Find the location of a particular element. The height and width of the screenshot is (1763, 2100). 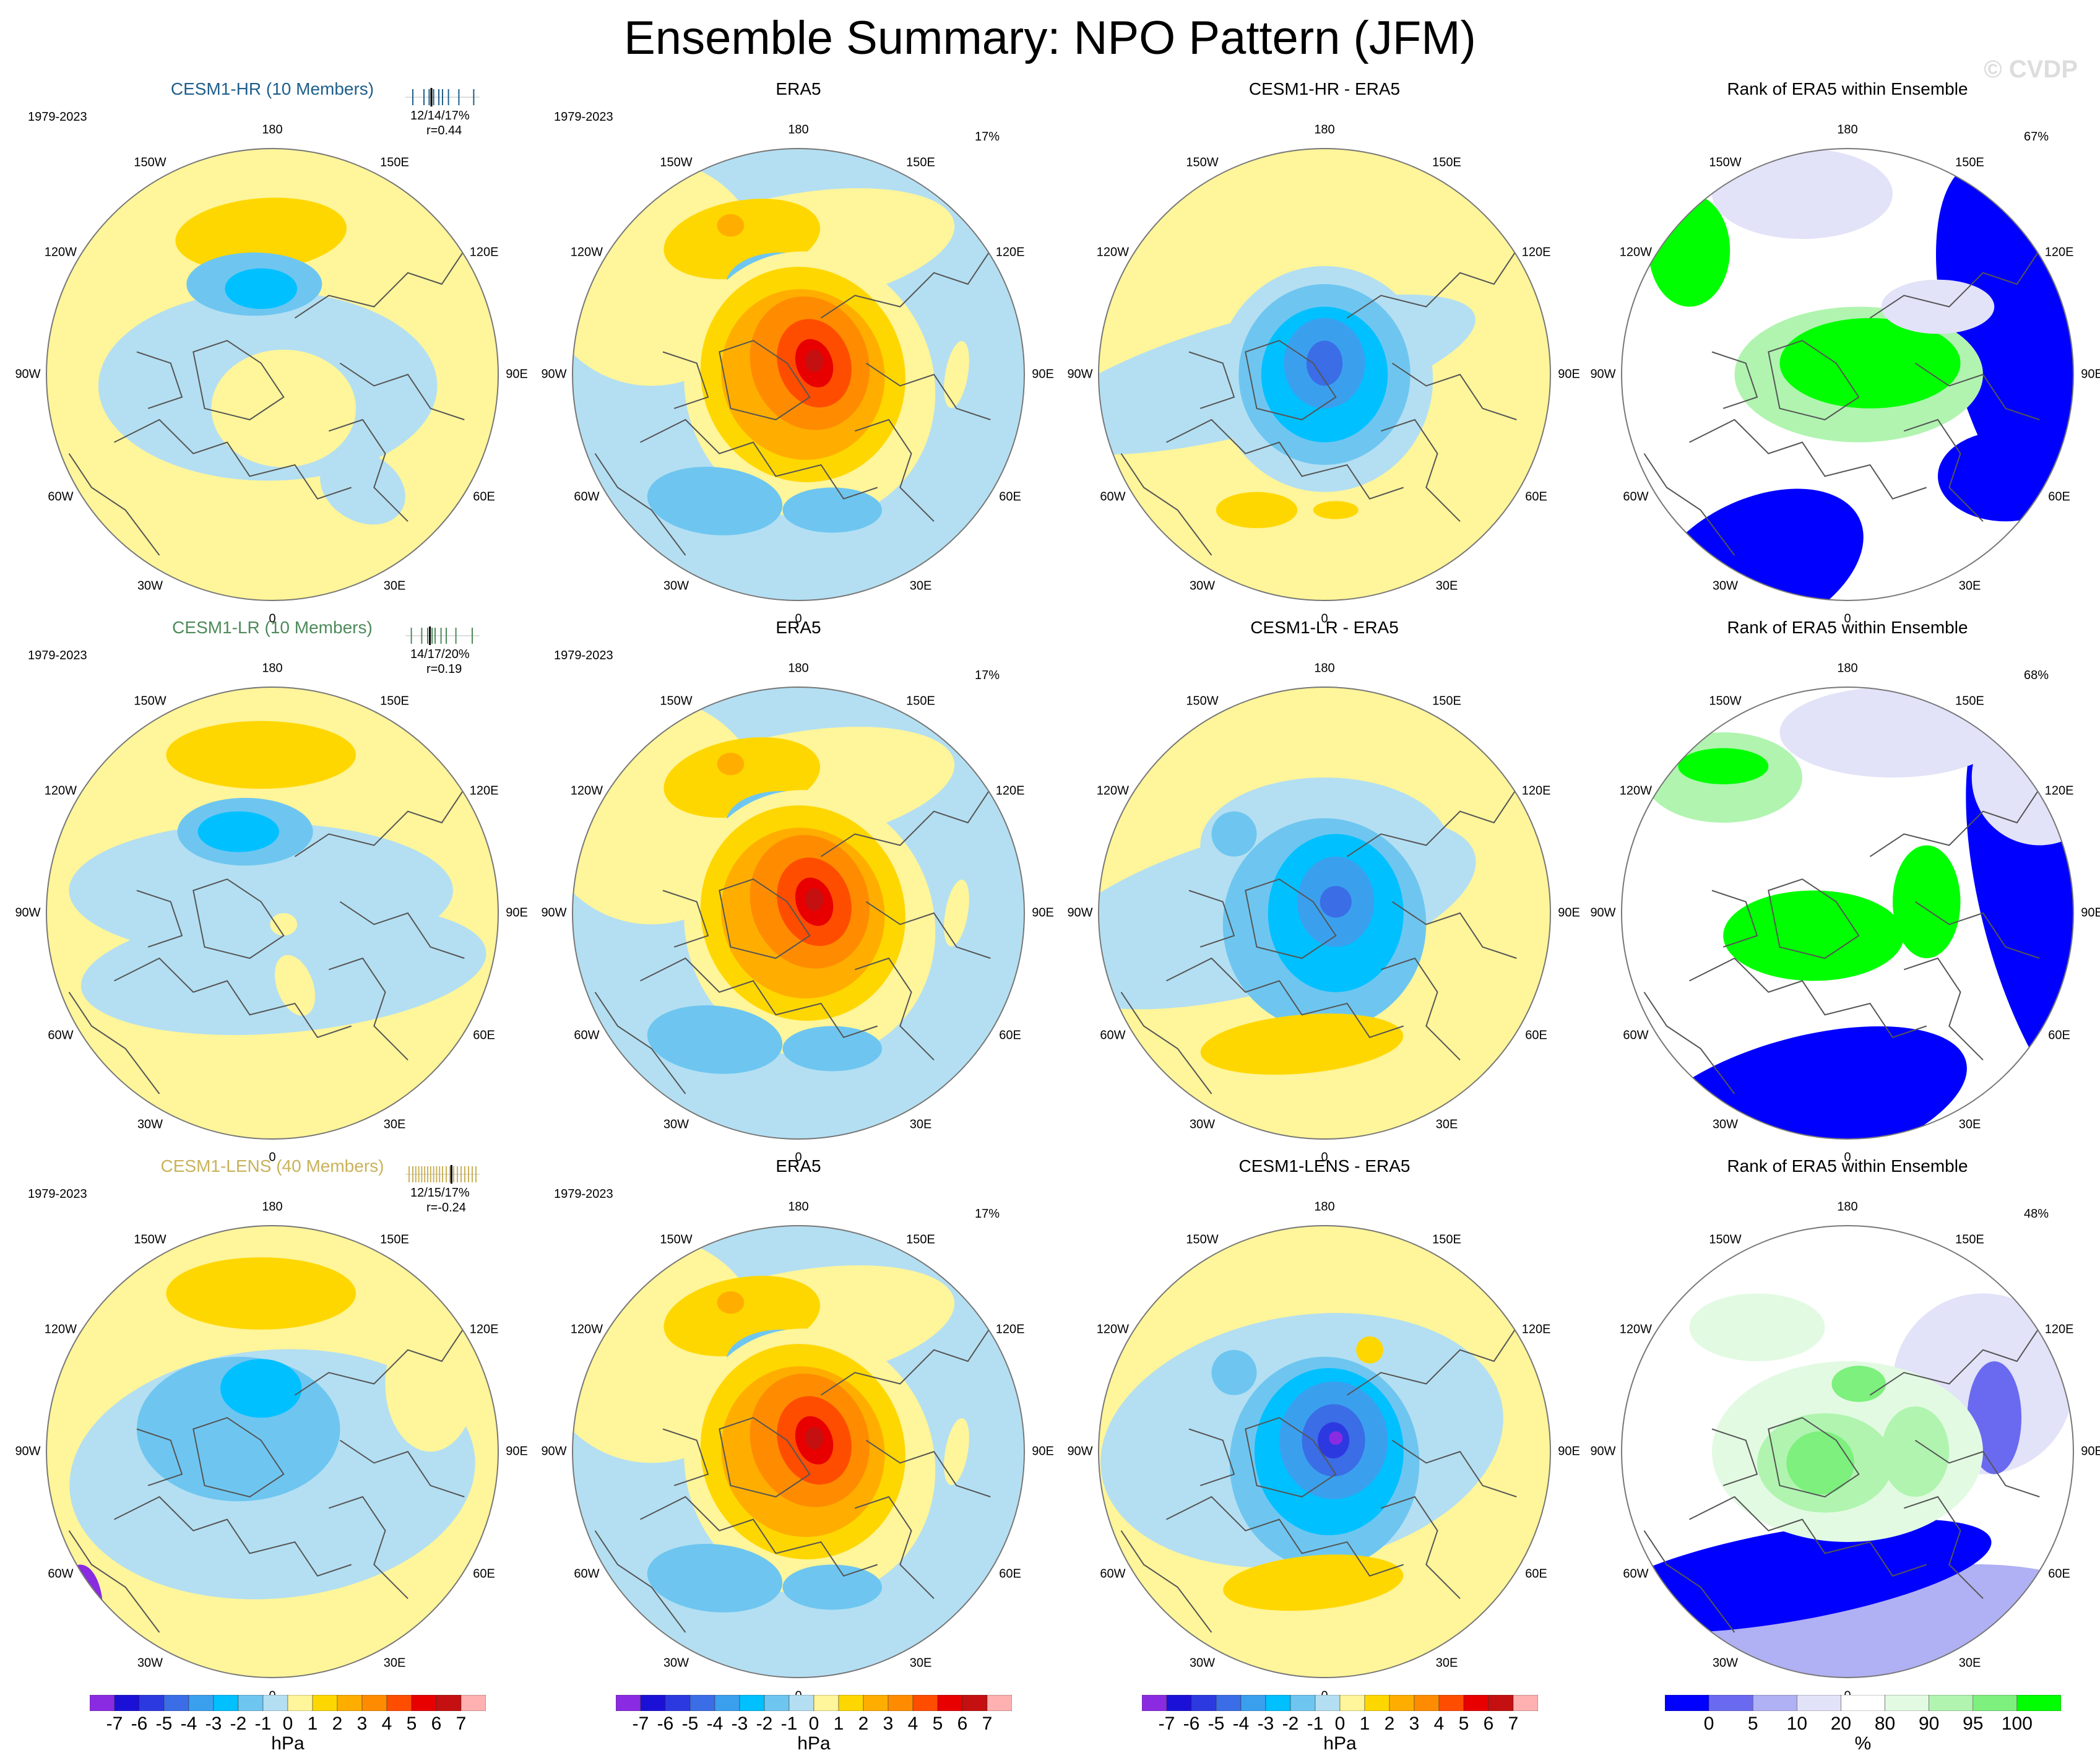

row3-diff-lon-label: 90E is located at coordinates (1569, 1451).